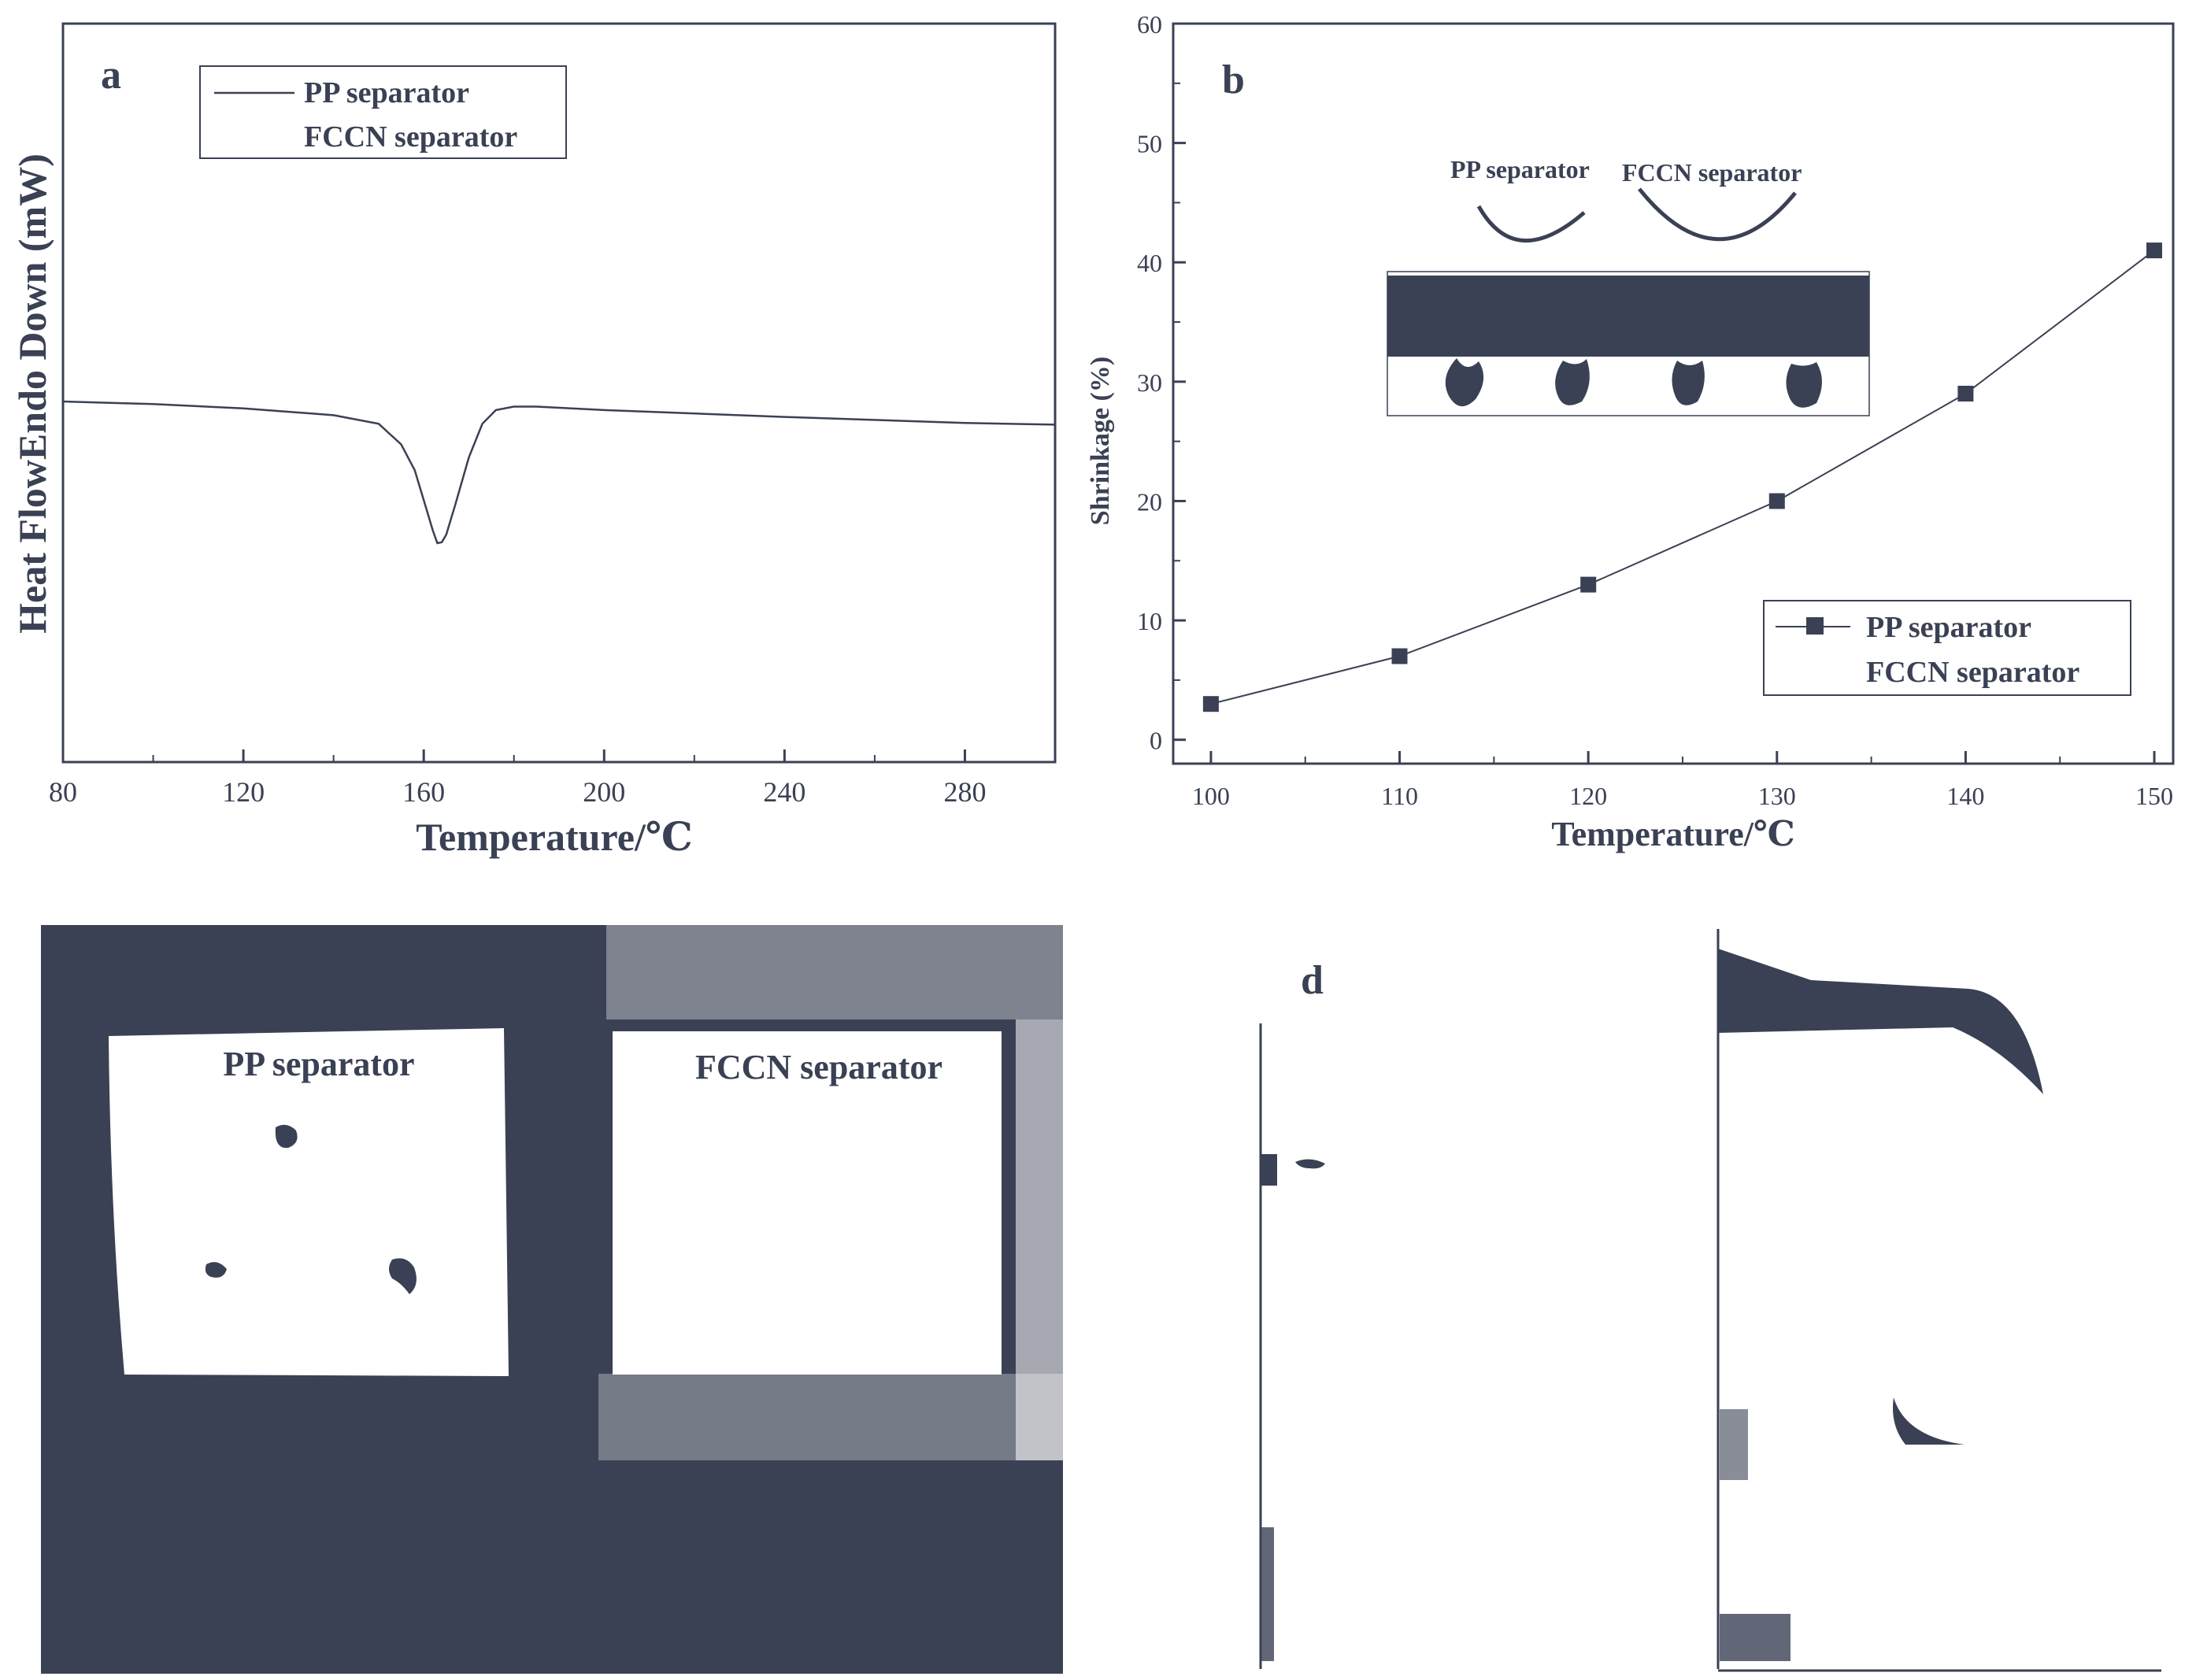 This screenshot has width=2196, height=1680. I want to click on panel-a-x-axis-title: Temperature/℃, so click(554, 837).